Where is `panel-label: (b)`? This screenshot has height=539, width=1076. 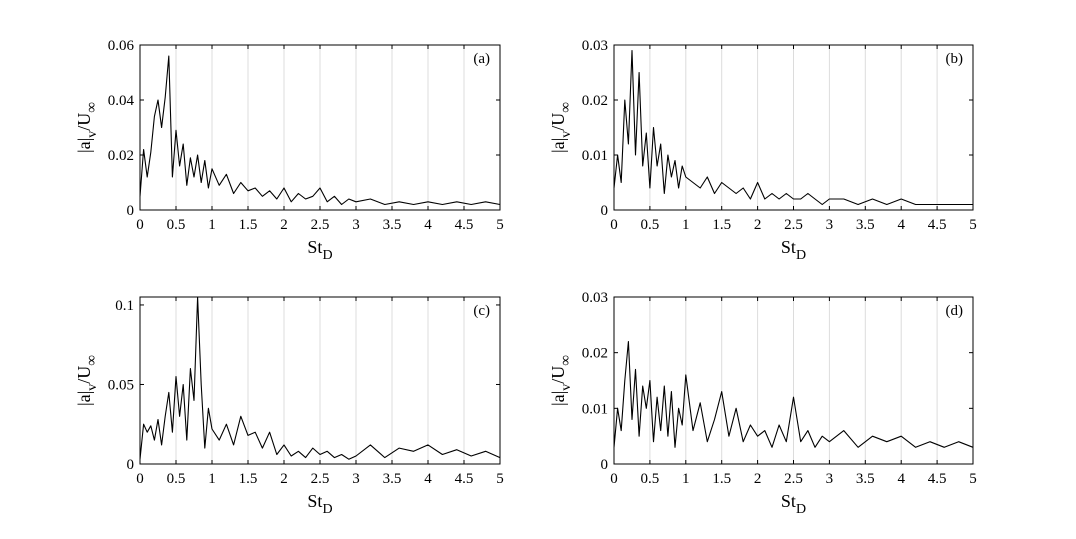
panel-label: (b) is located at coordinates (955, 59).